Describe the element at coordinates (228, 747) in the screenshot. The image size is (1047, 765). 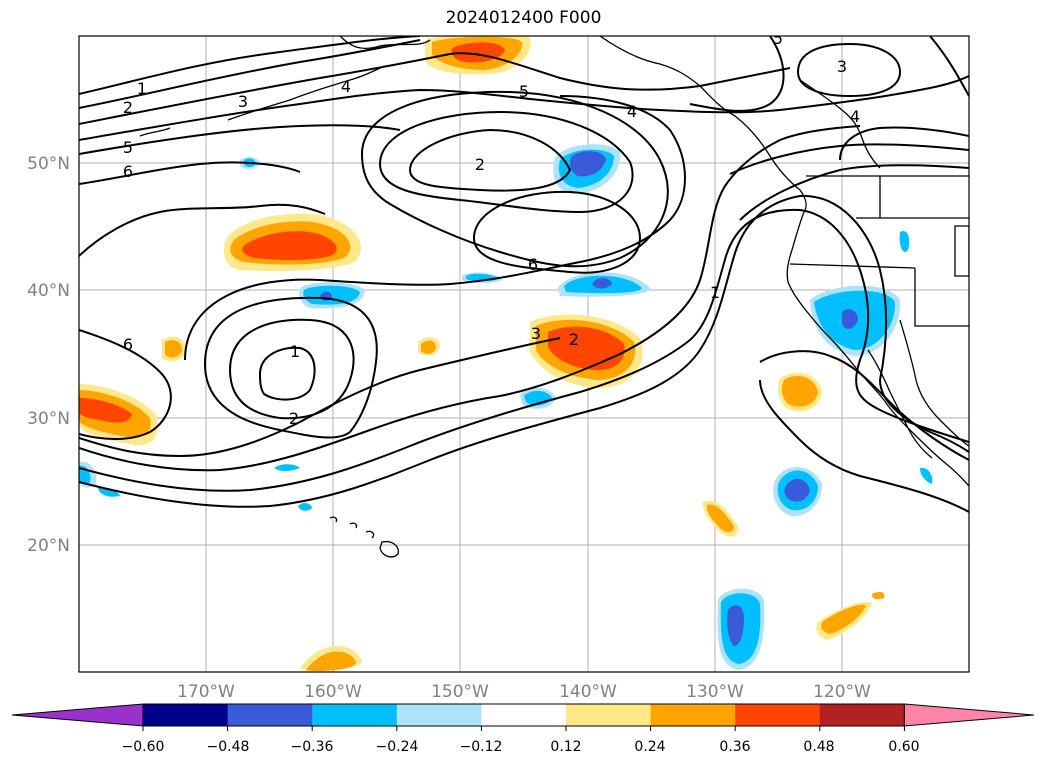
I see `colorbar-tick-label: −0.48` at that location.